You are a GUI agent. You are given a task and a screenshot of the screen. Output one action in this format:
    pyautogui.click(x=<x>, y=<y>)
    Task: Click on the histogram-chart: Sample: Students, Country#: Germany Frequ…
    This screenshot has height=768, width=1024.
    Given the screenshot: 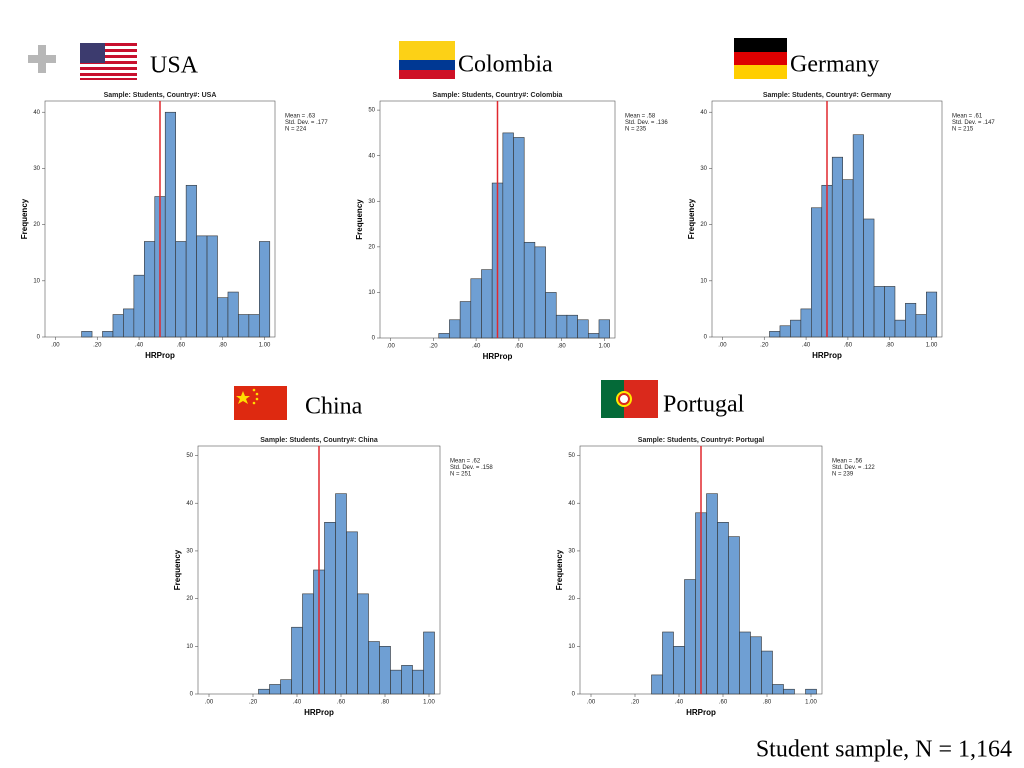 What is the action you would take?
    pyautogui.click(x=841, y=226)
    